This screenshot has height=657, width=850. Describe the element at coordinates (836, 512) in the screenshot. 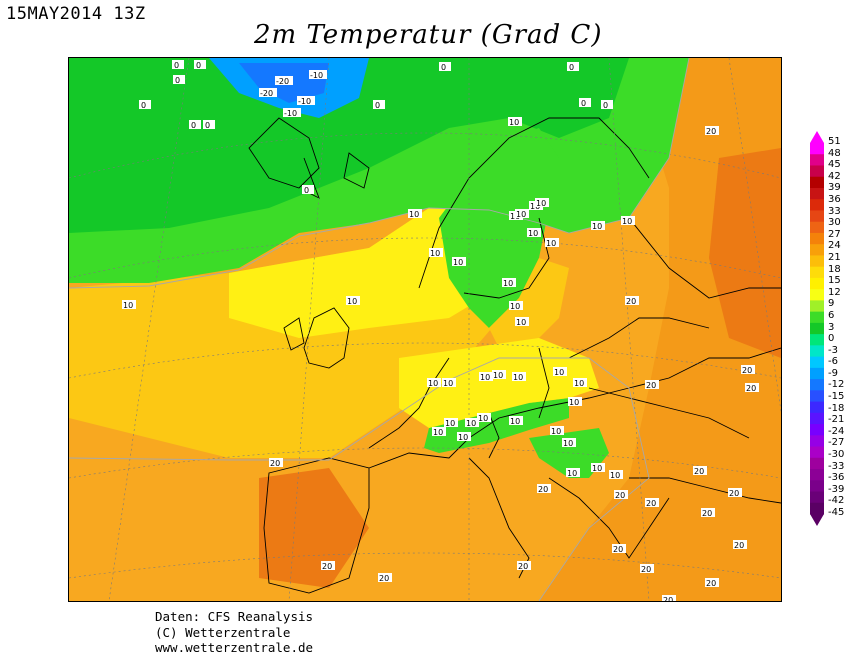

I see `legend-tick-label: -45` at that location.